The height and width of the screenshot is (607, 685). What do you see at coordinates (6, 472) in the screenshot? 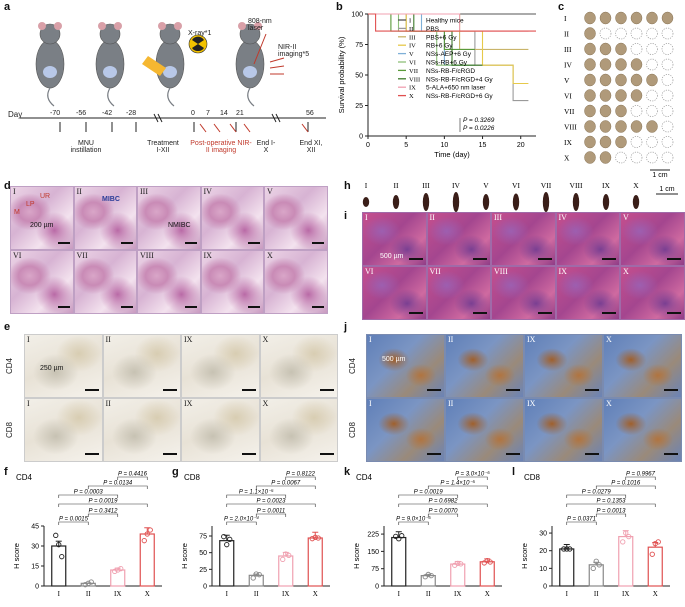
I see `panel-letter-f: f` at bounding box center [6, 472].